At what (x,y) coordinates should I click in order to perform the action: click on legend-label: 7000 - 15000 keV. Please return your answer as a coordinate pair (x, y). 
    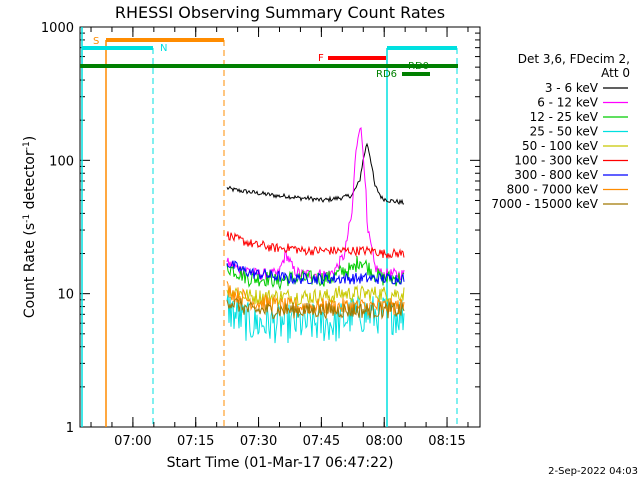
    Looking at the image, I should click on (544, 204).